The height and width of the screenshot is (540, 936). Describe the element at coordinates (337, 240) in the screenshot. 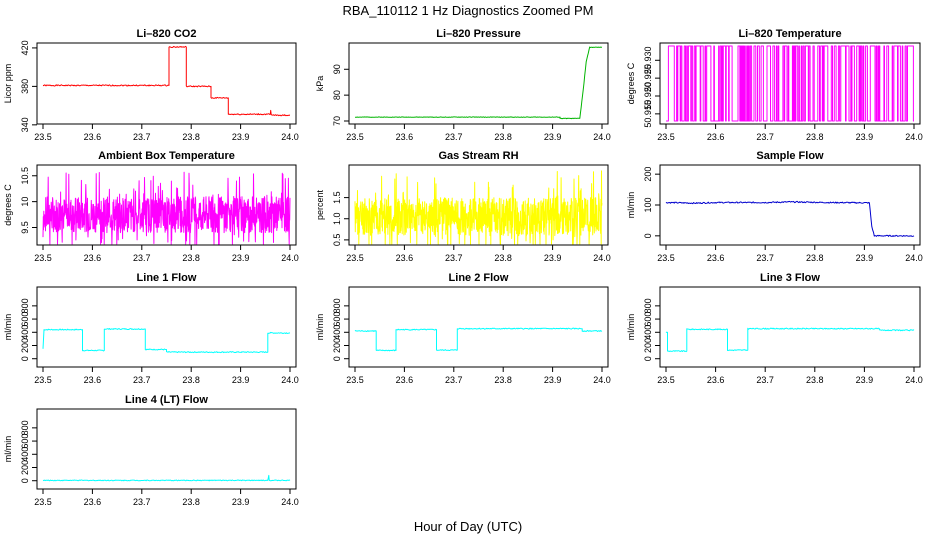

I see `y-tick-label: 0.5` at that location.